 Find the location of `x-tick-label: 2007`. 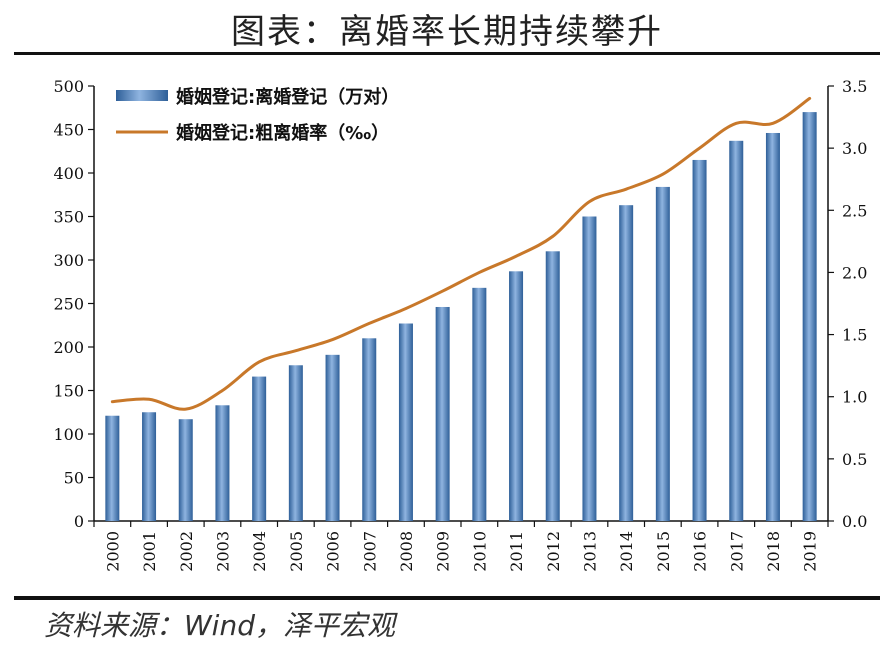

x-tick-label: 2007 is located at coordinates (369, 551).